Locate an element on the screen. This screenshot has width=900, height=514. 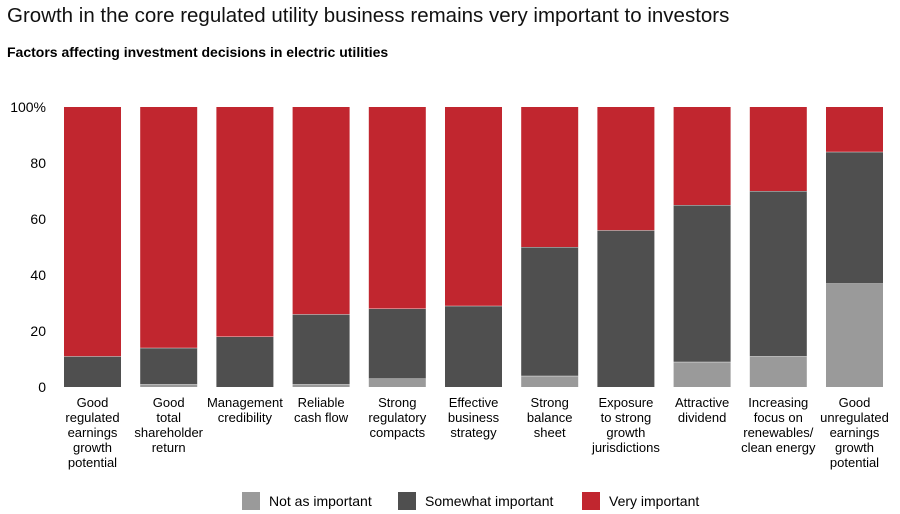
x-tick-label: Management credibility is located at coordinates (245, 410).